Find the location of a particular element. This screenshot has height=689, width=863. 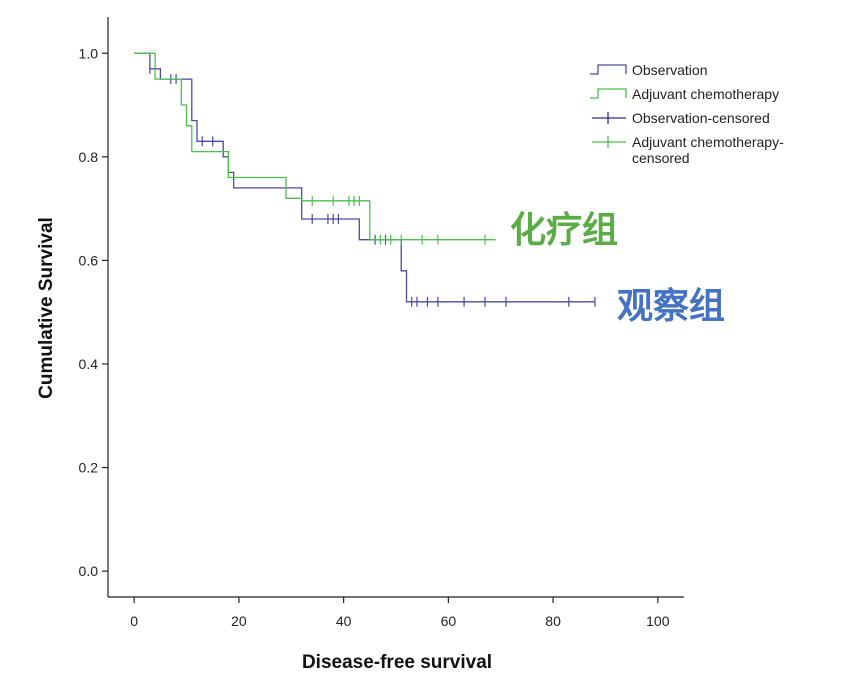

legend-item: Adjuvant chemotherapy is located at coordinates (684, 94).